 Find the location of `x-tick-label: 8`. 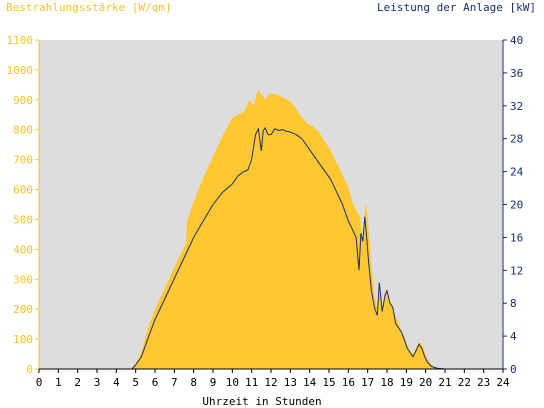

x-tick-label: 8 is located at coordinates (193, 382).